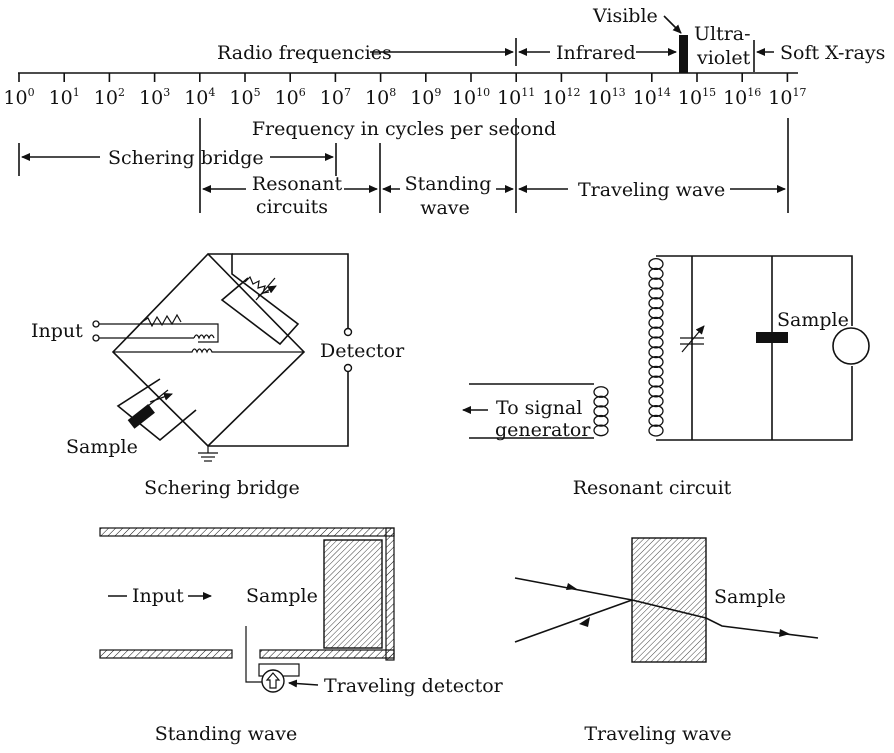  Describe the element at coordinates (208, 350) in the screenshot. I see `bridge-midline-coil` at that location.